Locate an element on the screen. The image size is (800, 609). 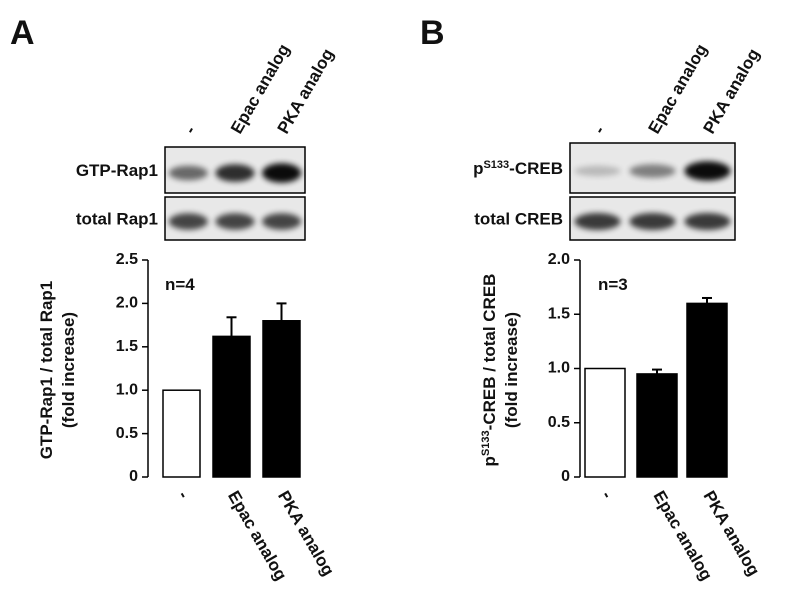
blot-row-label: total Rap1 is located at coordinates (117, 219).